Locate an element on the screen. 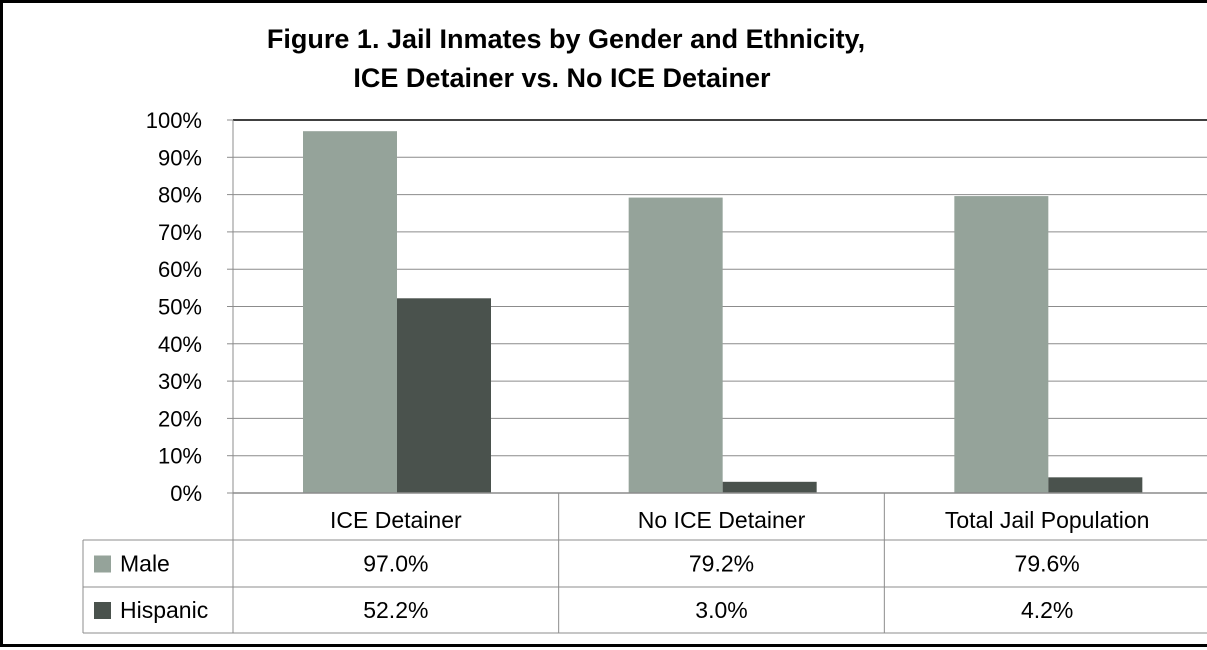 The height and width of the screenshot is (650, 1207). y-tick-label: 20% is located at coordinates (180, 418).